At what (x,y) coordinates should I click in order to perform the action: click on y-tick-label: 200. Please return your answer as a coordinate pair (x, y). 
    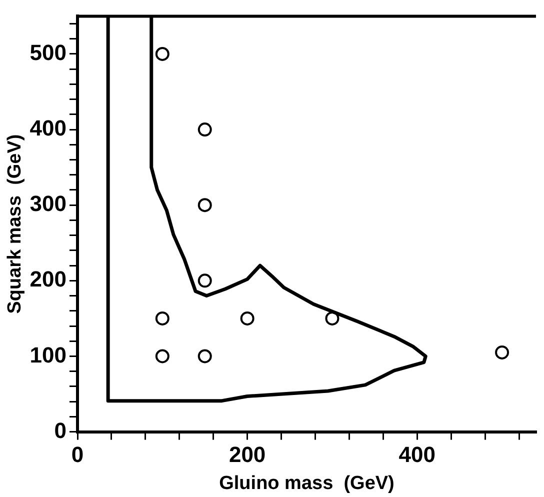
    Looking at the image, I should click on (48, 279).